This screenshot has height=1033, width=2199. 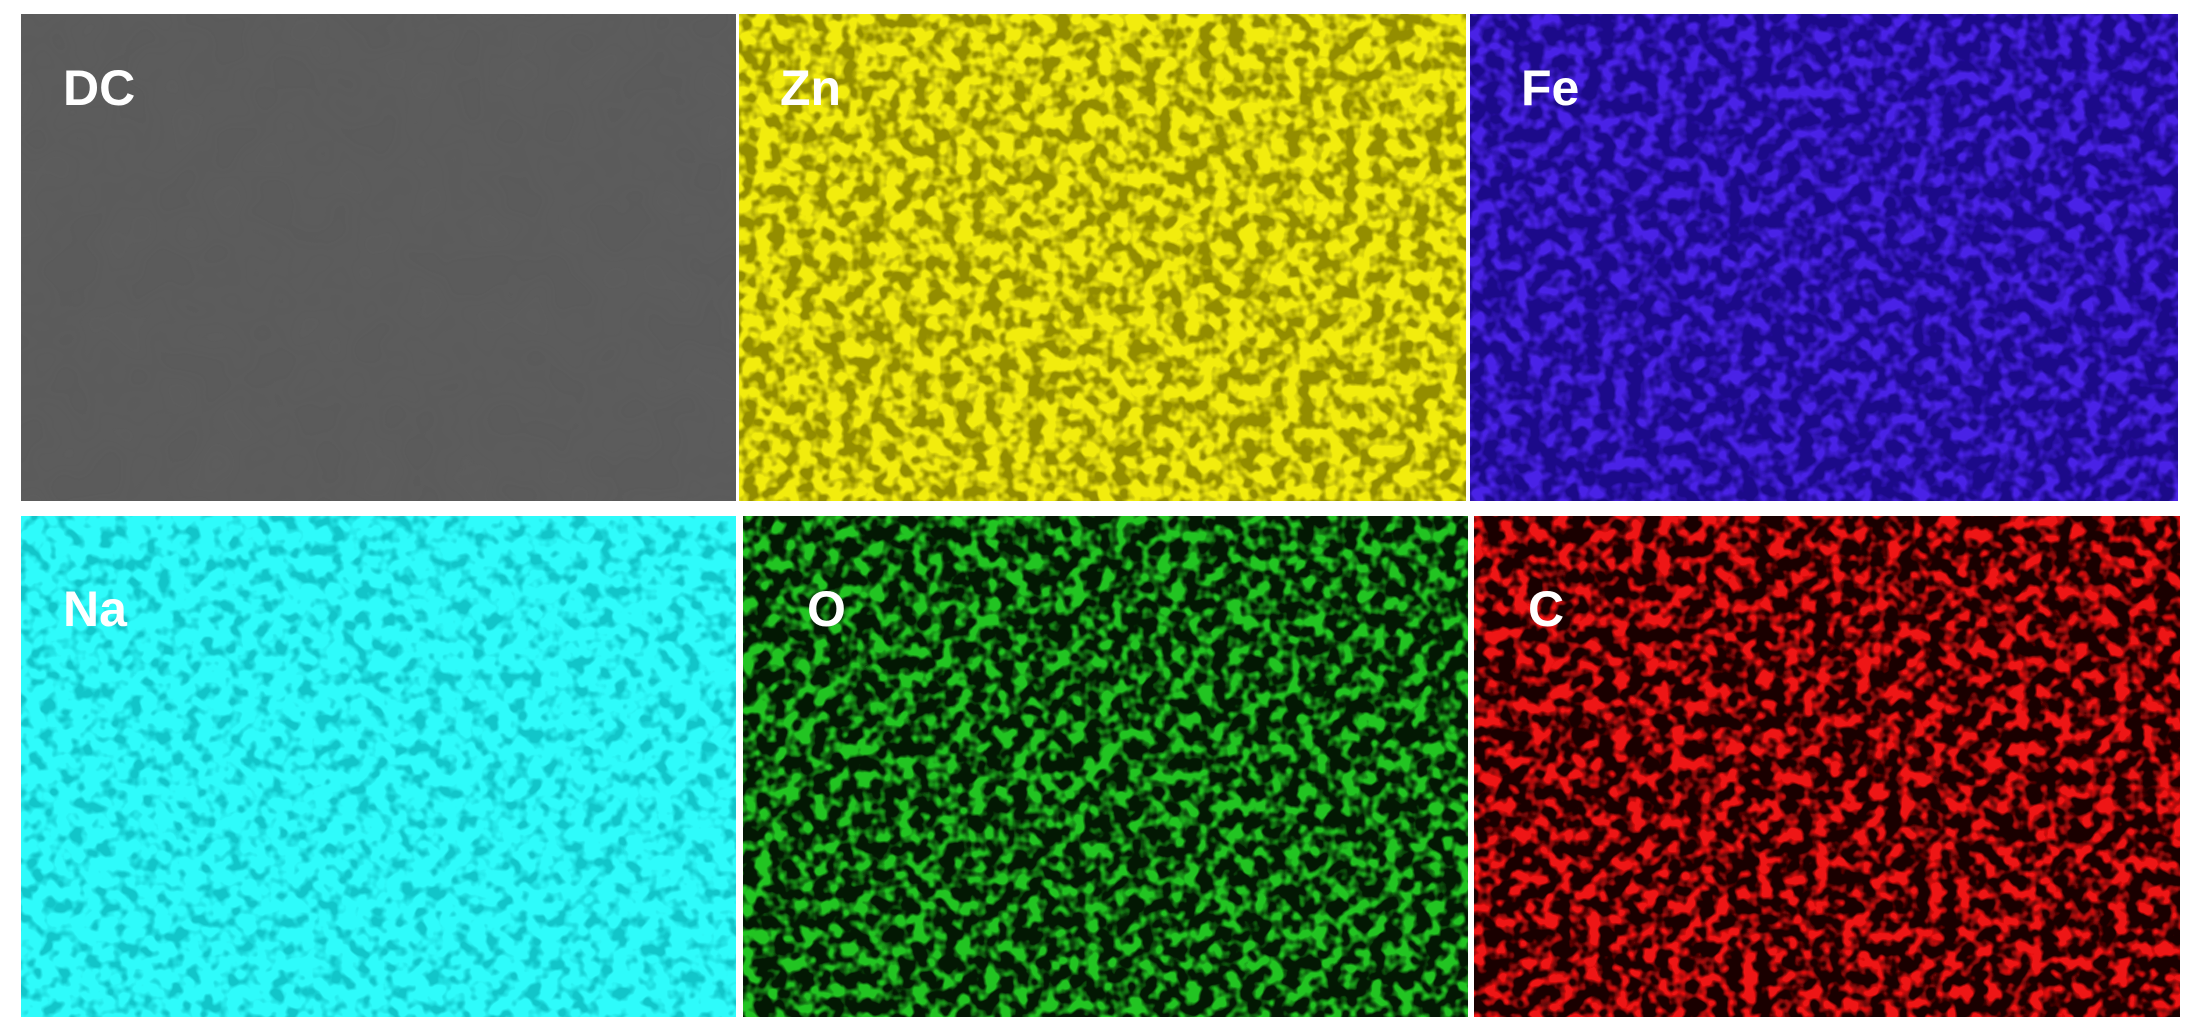 I want to click on panel-label: Fe, so click(x=1550, y=88).